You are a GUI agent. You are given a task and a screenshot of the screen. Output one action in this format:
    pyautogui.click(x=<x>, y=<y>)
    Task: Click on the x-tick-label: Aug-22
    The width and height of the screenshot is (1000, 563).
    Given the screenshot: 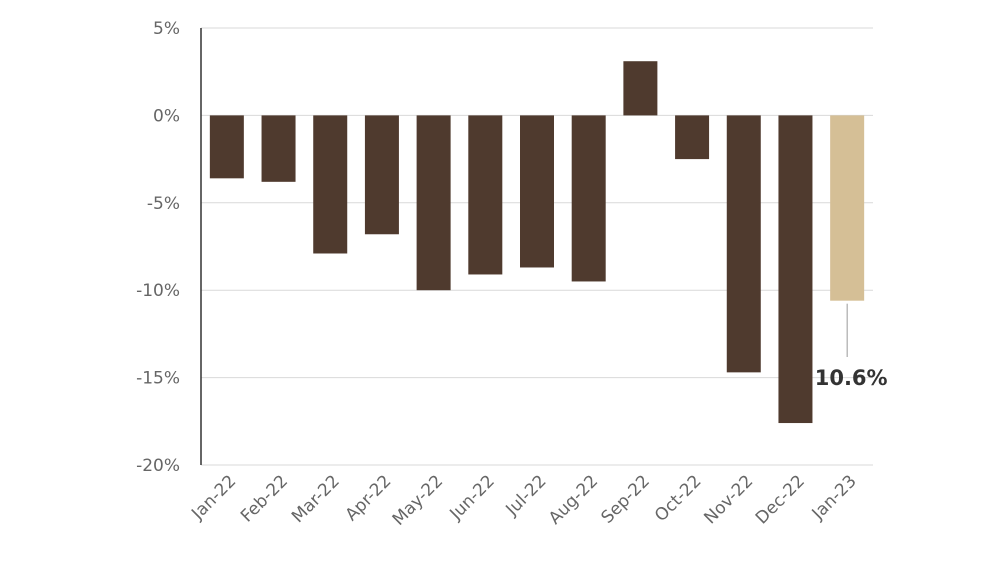 What is the action you would take?
    pyautogui.click(x=573, y=499)
    